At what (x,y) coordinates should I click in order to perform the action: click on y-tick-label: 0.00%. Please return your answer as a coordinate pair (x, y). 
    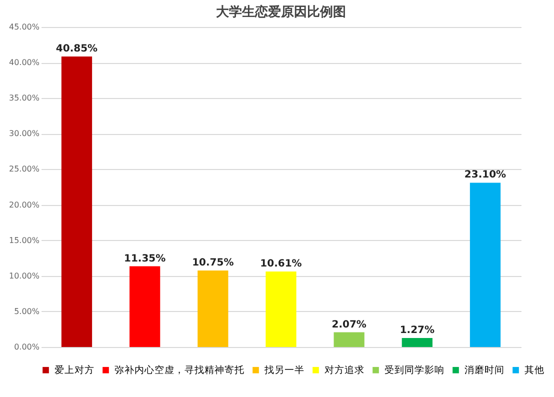
    Looking at the image, I should click on (27, 347).